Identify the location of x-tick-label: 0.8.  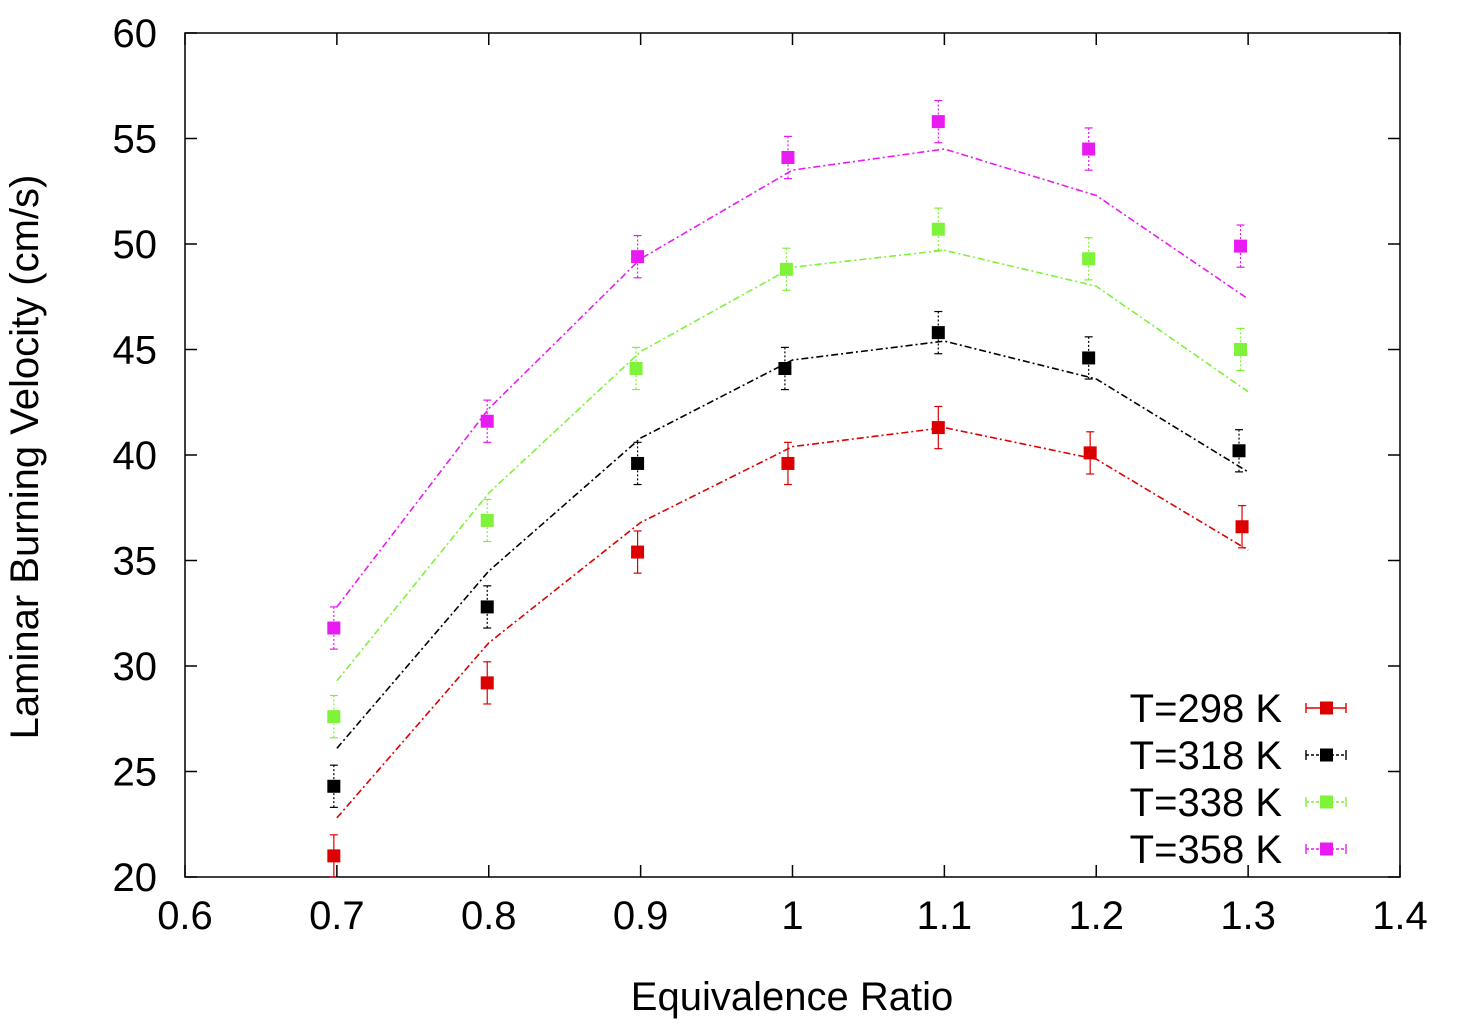
(489, 916).